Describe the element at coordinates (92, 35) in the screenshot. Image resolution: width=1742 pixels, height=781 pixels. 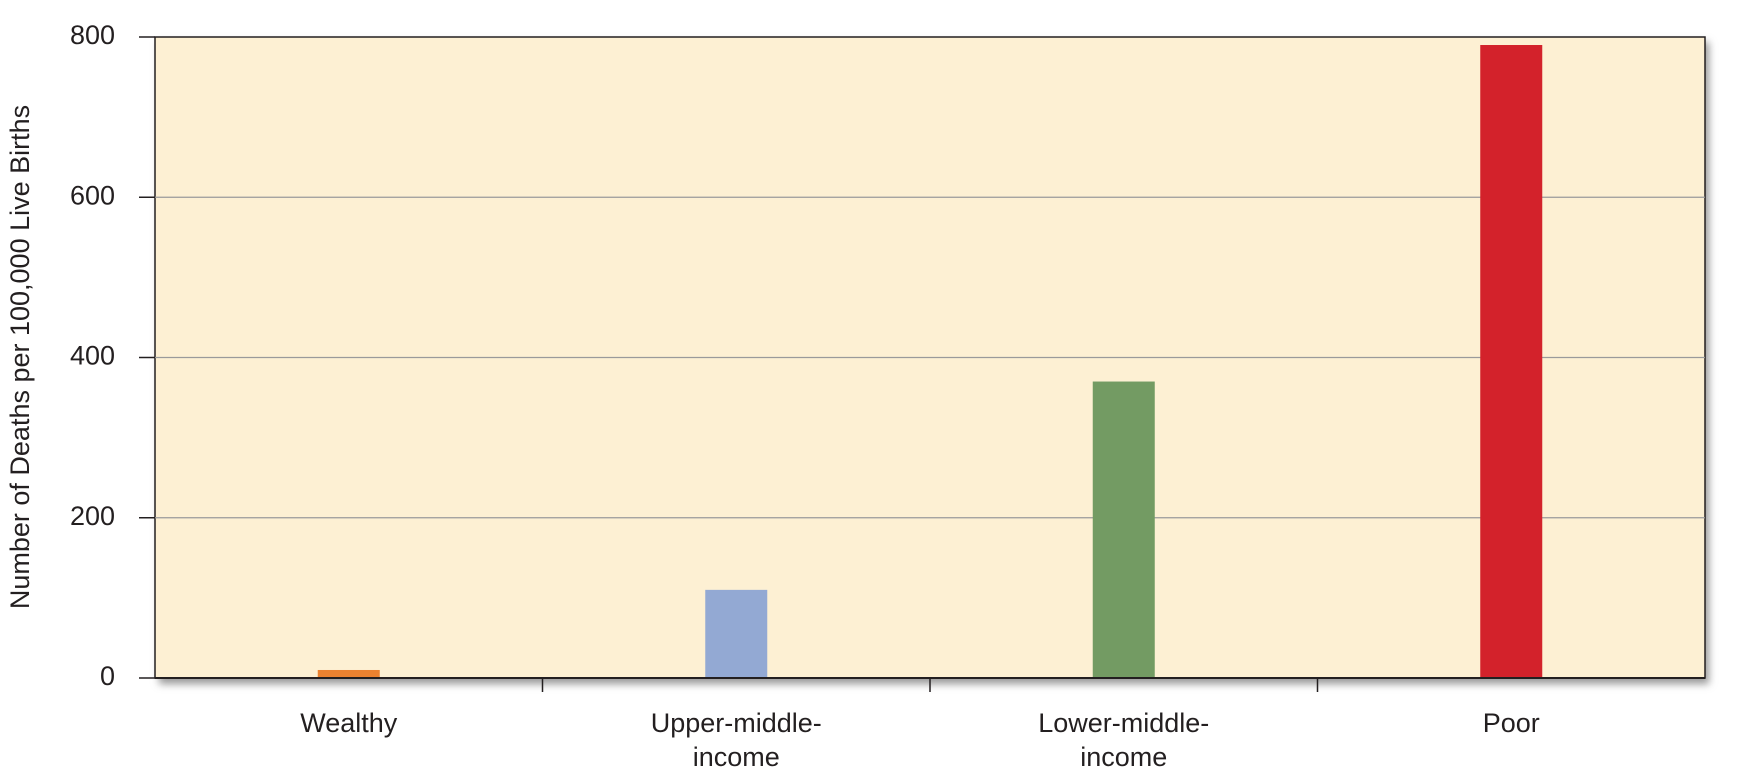
I see `y-tick-label: 800` at that location.